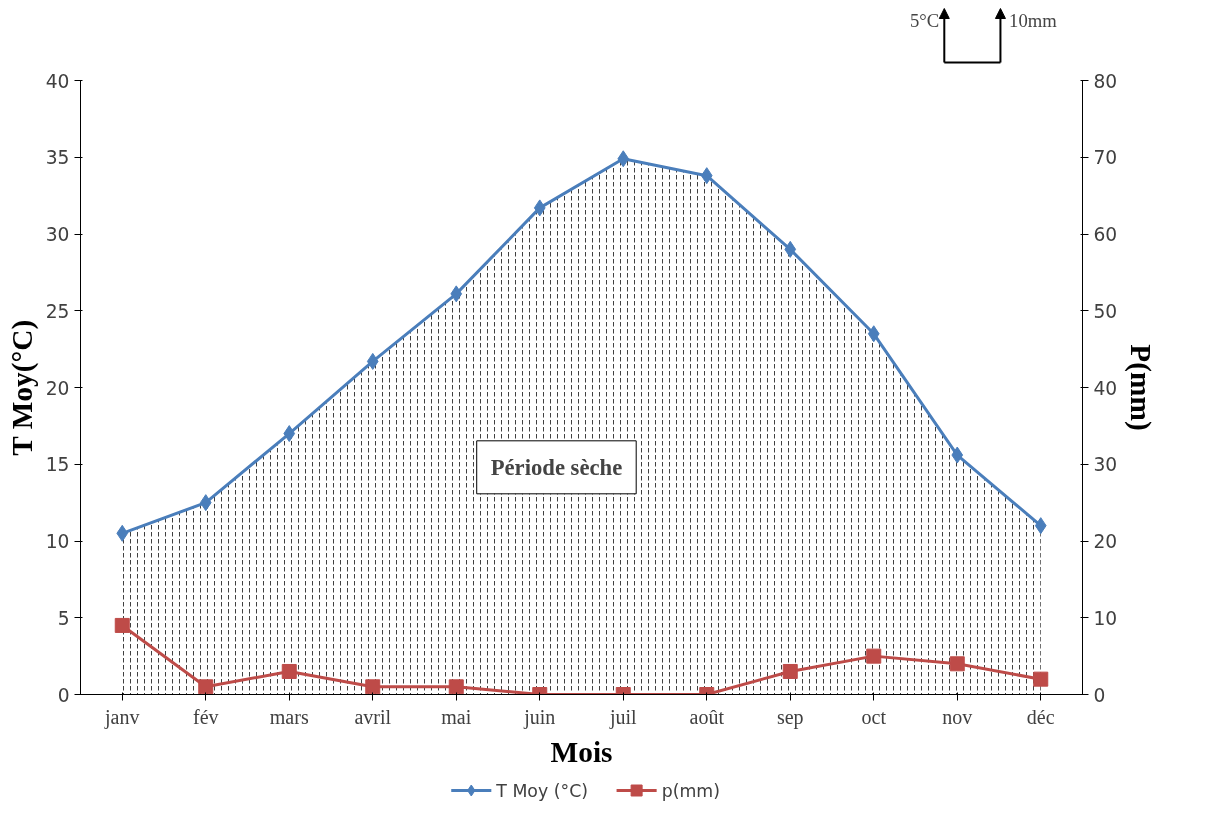  What do you see at coordinates (1105, 158) in the screenshot?
I see `y2-tick-label: 70` at bounding box center [1105, 158].